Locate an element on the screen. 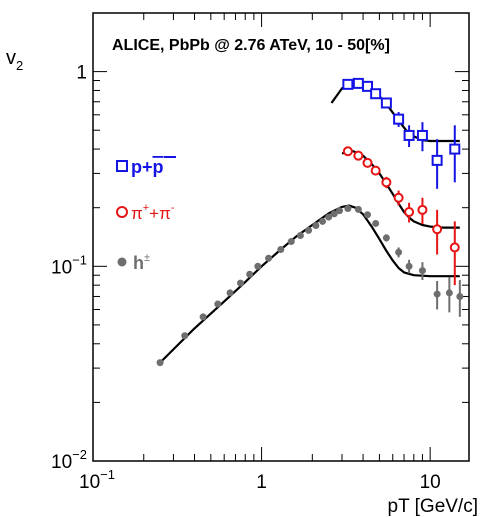  legend-marker-filled-circle is located at coordinates (122, 262).